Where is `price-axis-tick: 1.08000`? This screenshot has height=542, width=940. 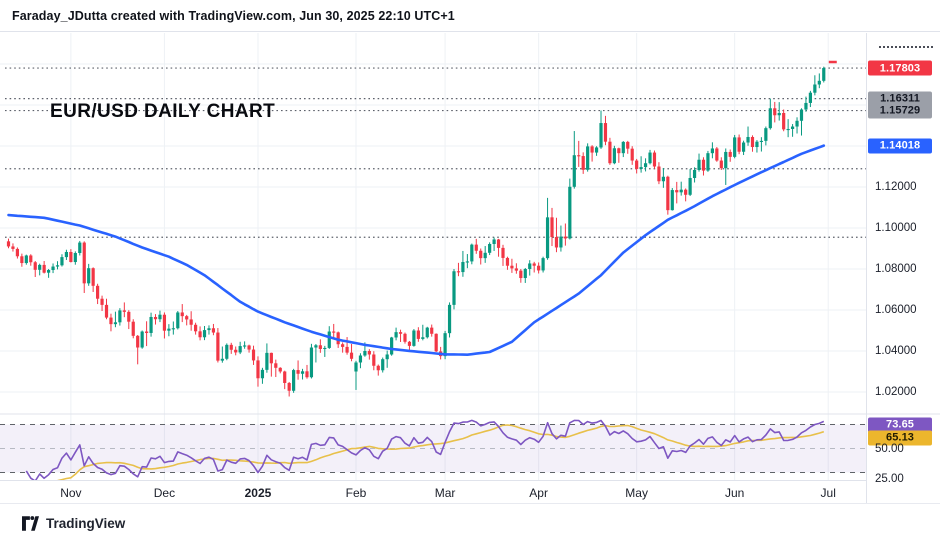
price-axis-tick: 1.08000 is located at coordinates (896, 269).